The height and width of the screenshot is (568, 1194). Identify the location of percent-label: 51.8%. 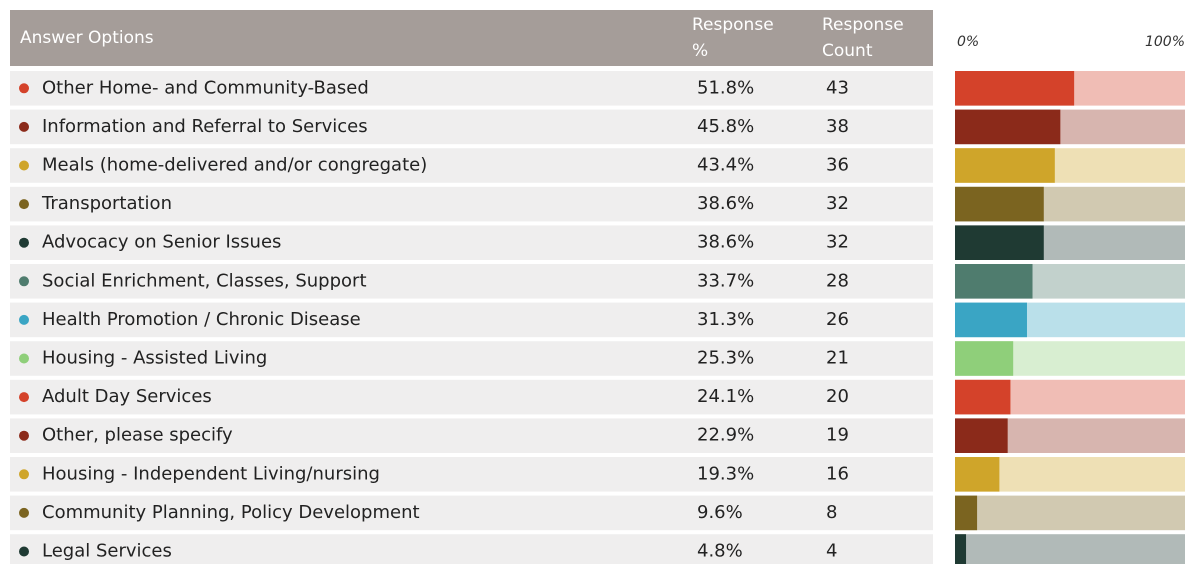
(725, 87).